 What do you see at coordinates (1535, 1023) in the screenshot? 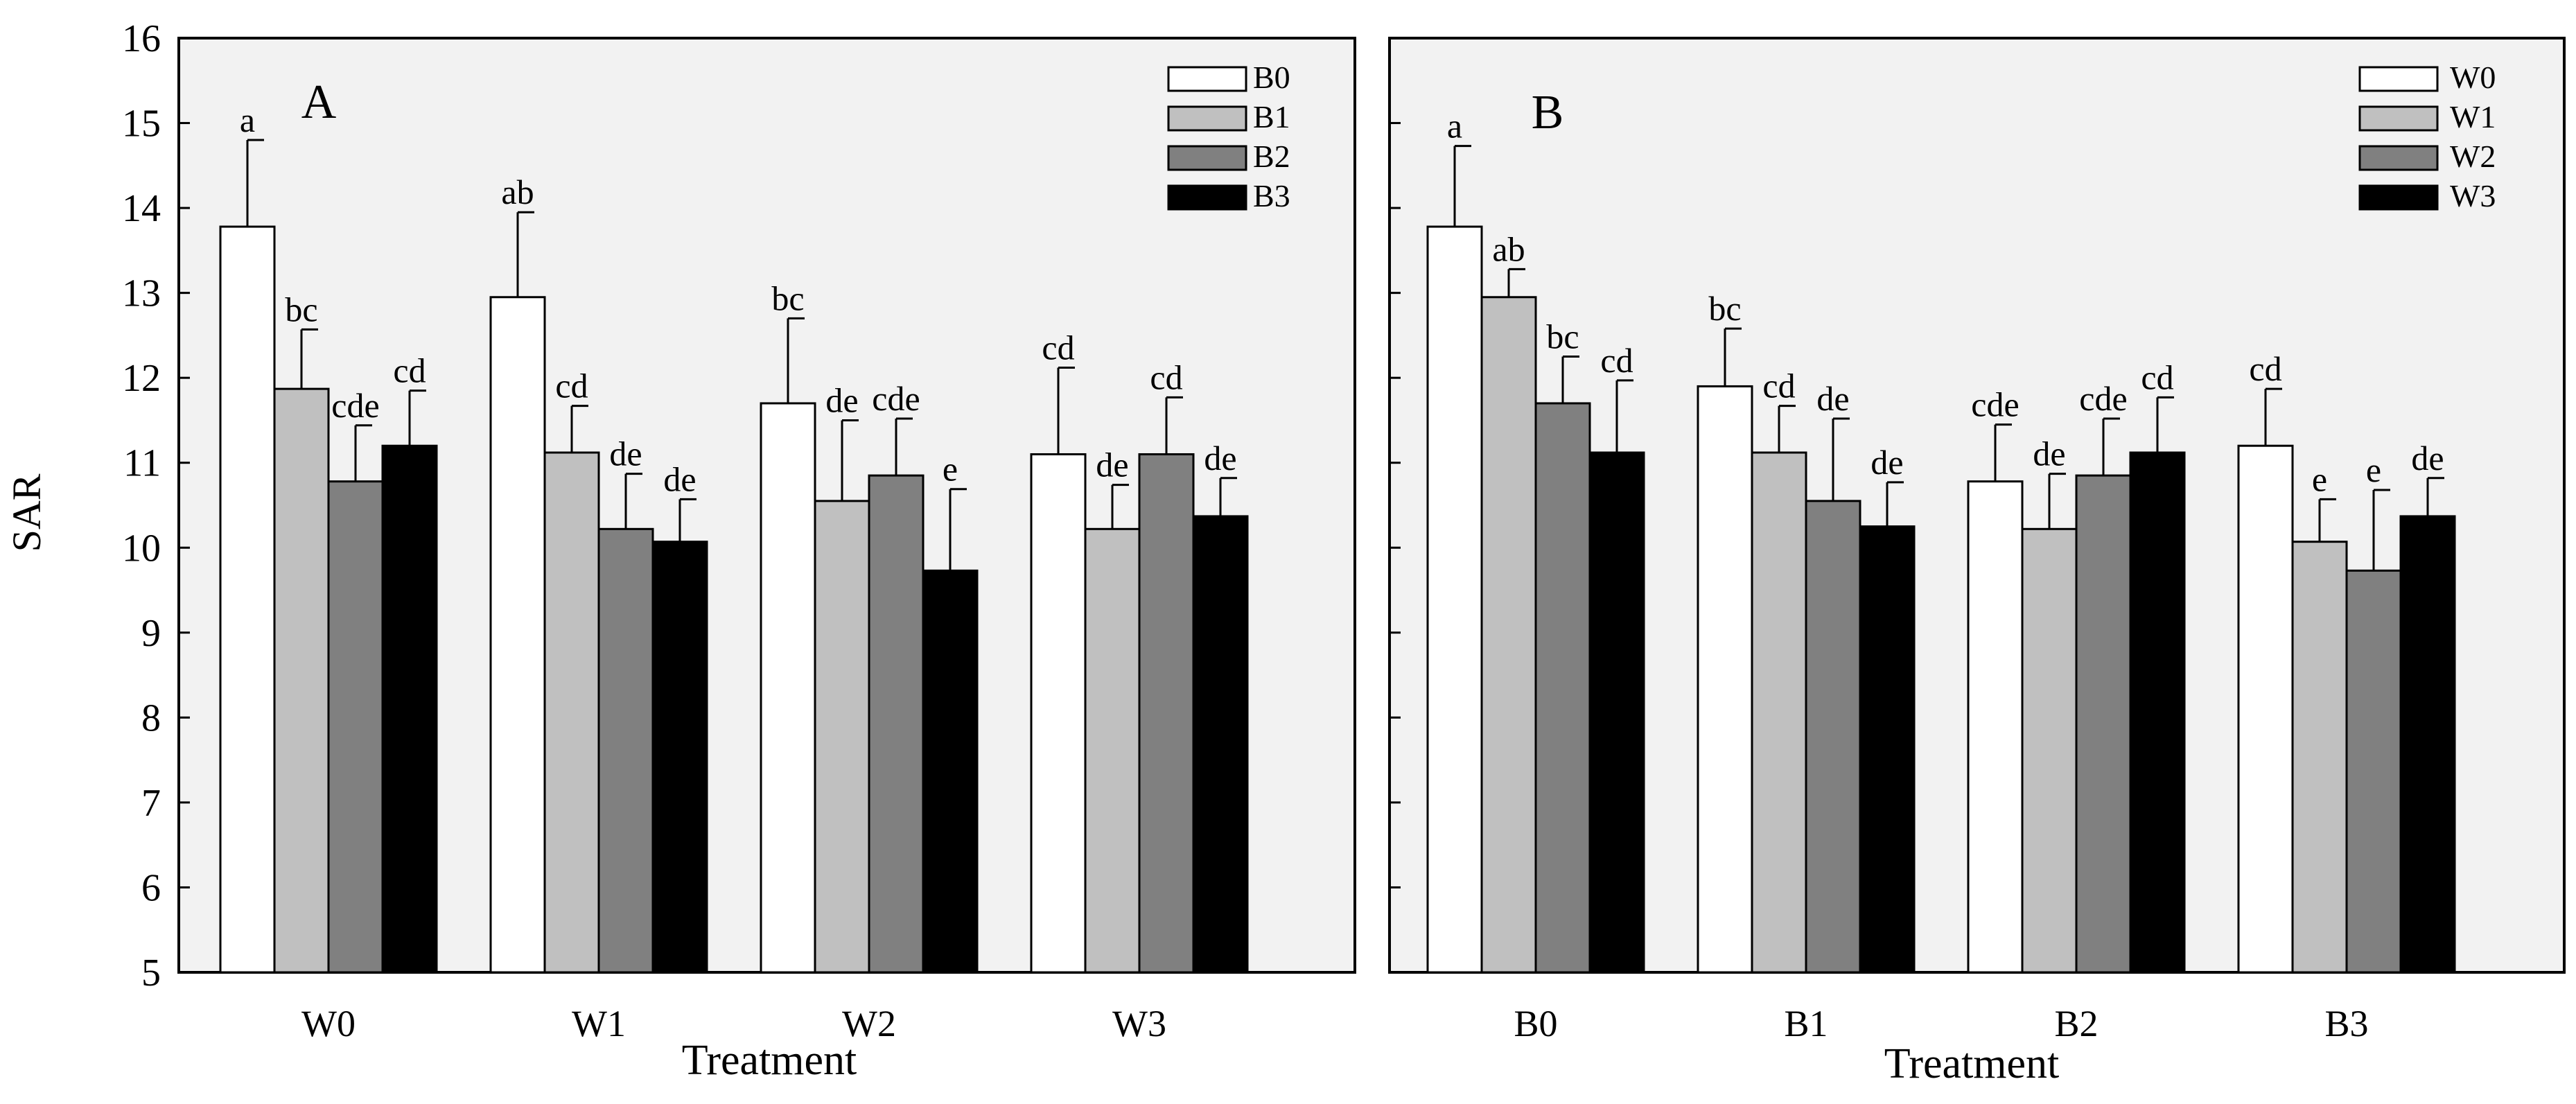
I see `x-tick-label: B0` at bounding box center [1535, 1023].